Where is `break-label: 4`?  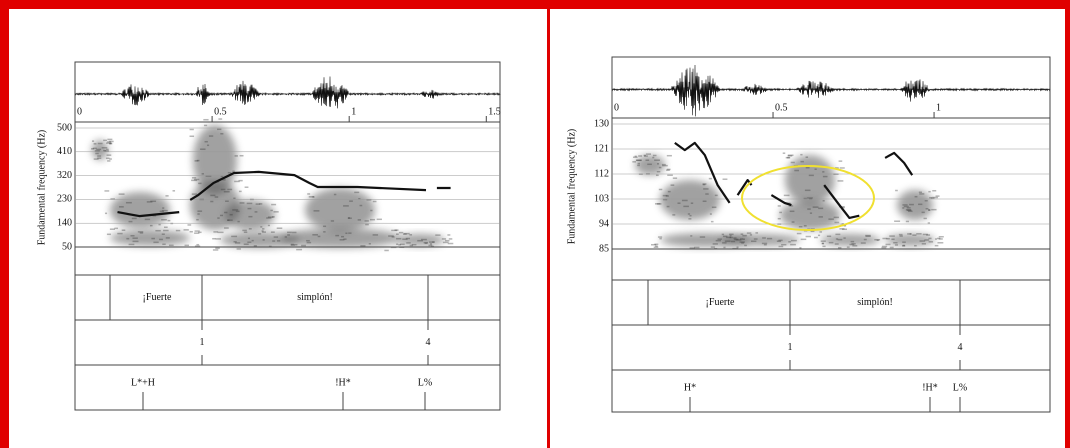
break-label: 4 is located at coordinates (960, 347).